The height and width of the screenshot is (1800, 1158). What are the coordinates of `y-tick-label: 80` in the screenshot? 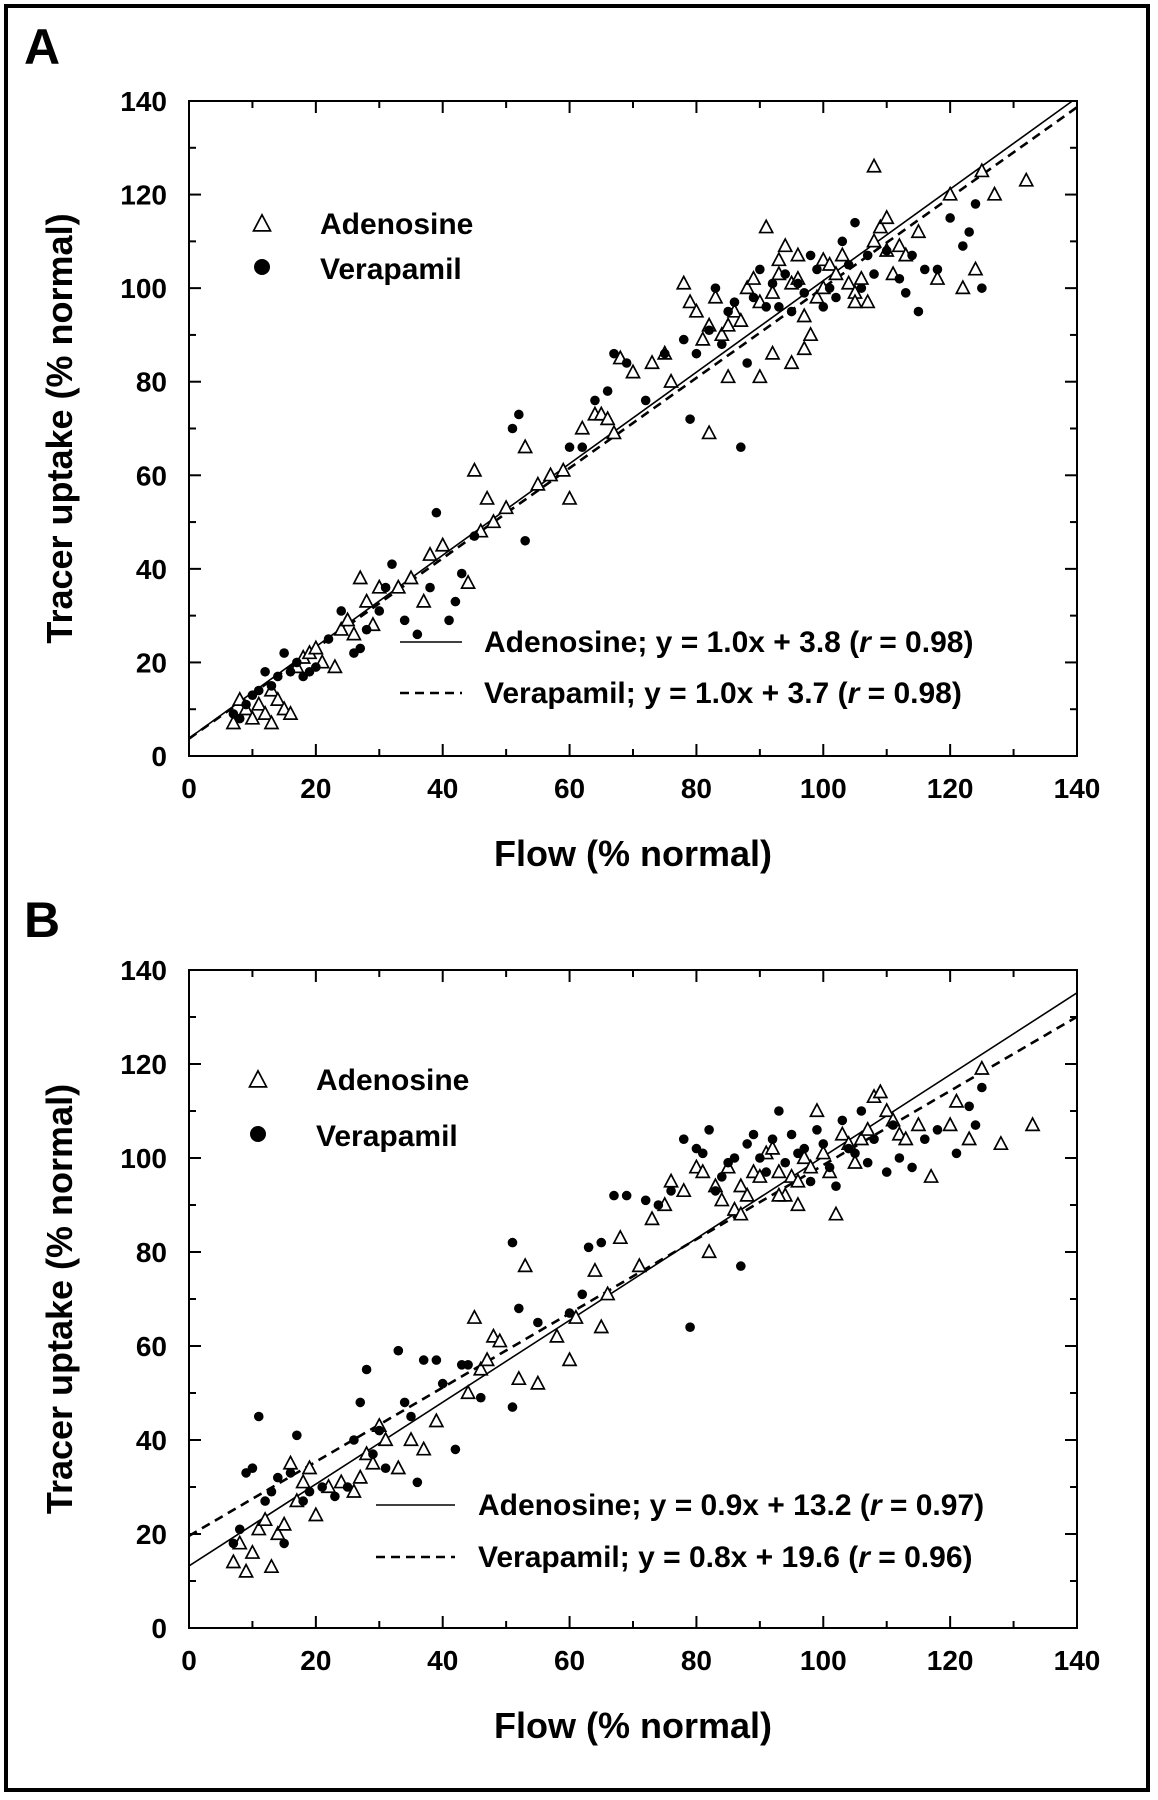 It's located at (151, 1252).